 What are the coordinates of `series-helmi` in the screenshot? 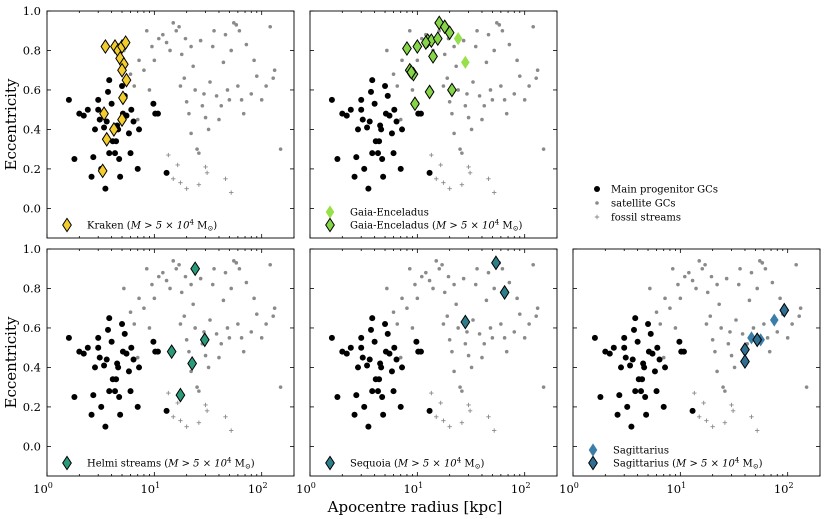 It's located at (188, 332).